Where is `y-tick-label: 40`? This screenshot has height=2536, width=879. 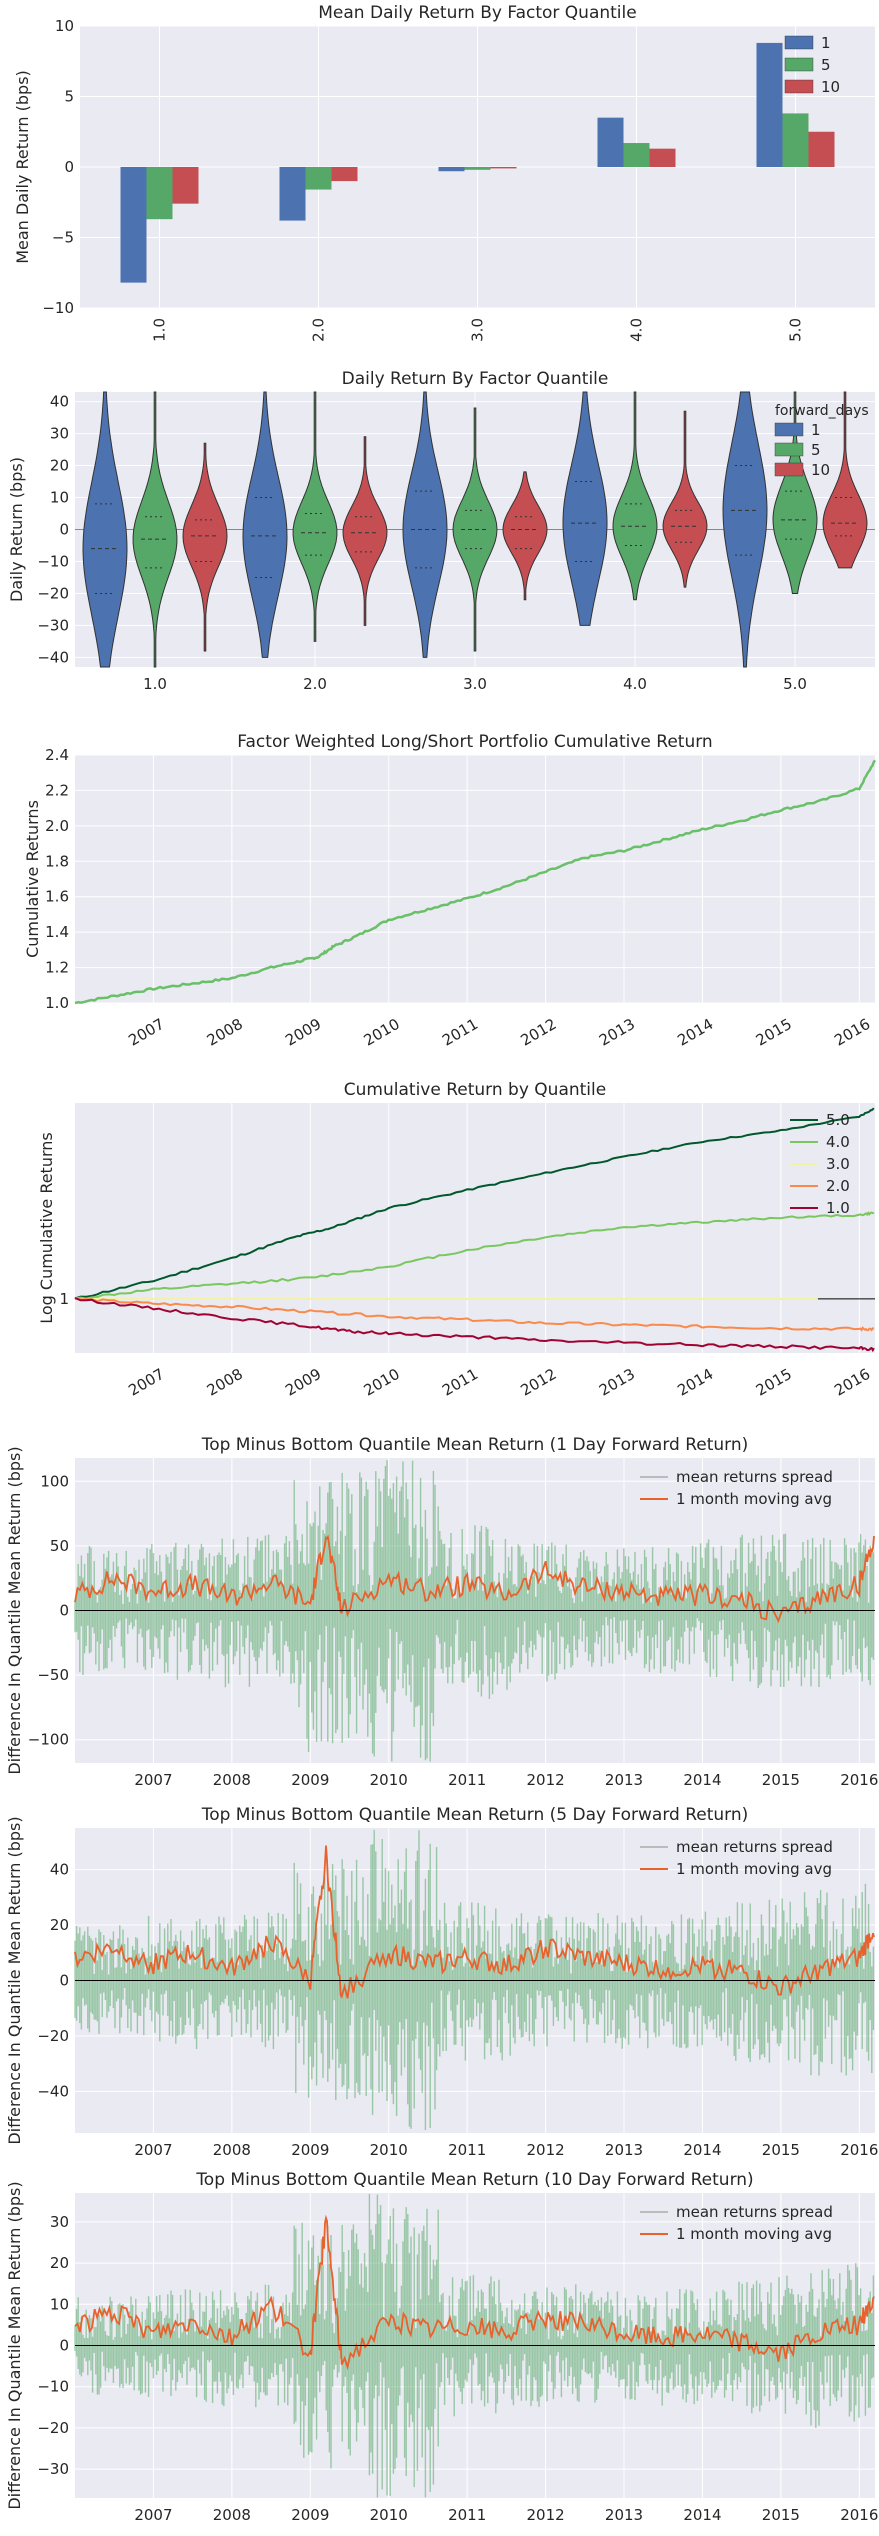
y-tick-label: 40 is located at coordinates (59, 402).